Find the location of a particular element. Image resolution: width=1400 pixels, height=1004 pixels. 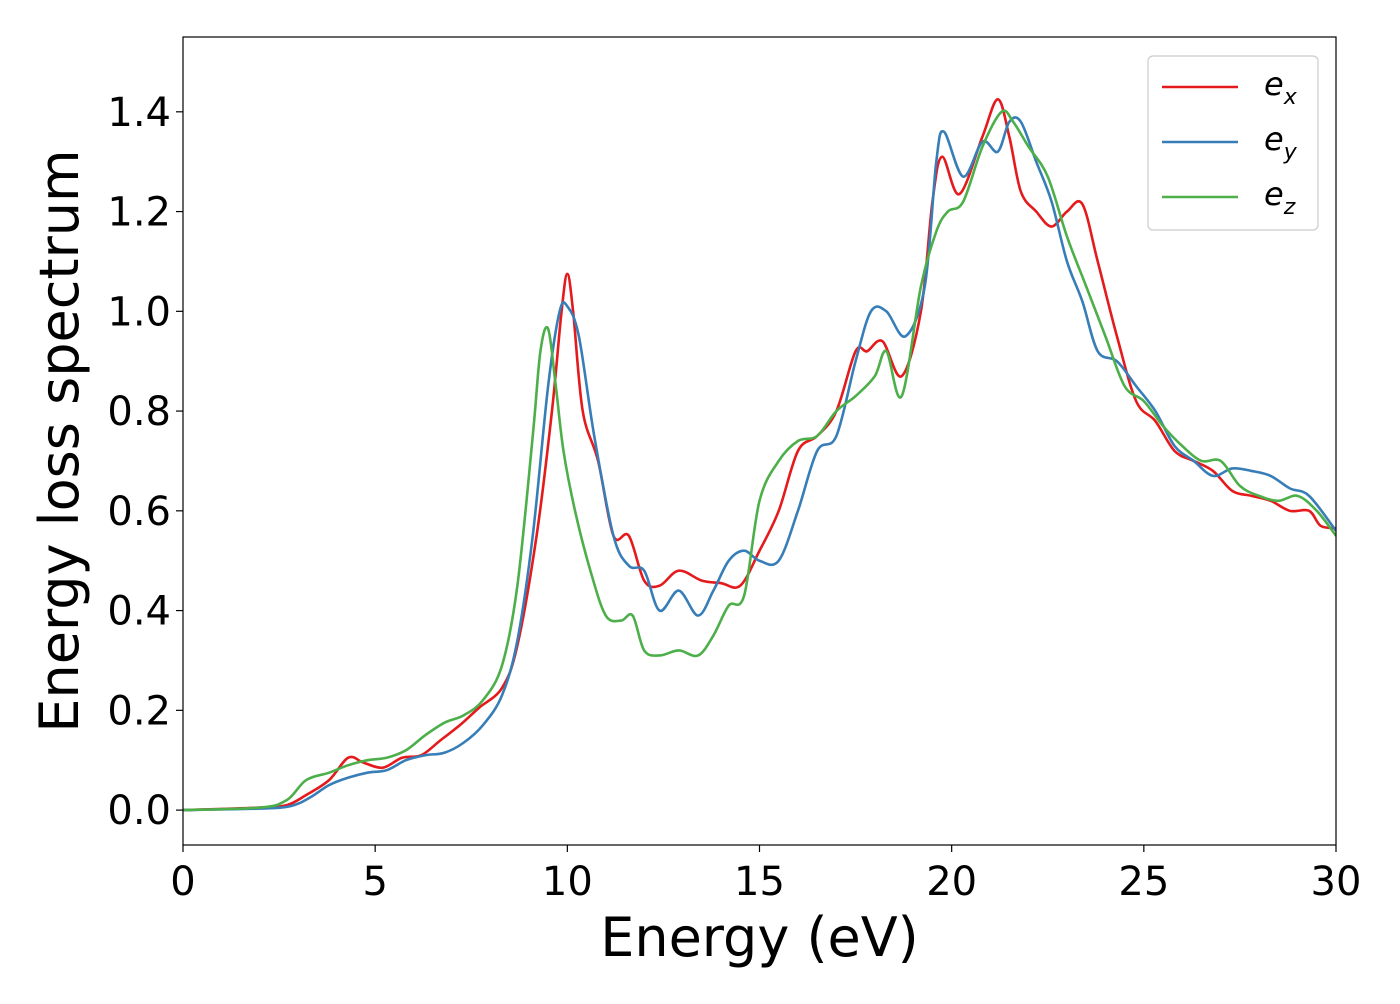

y-tick-label: 0.6 is located at coordinates (139, 512).